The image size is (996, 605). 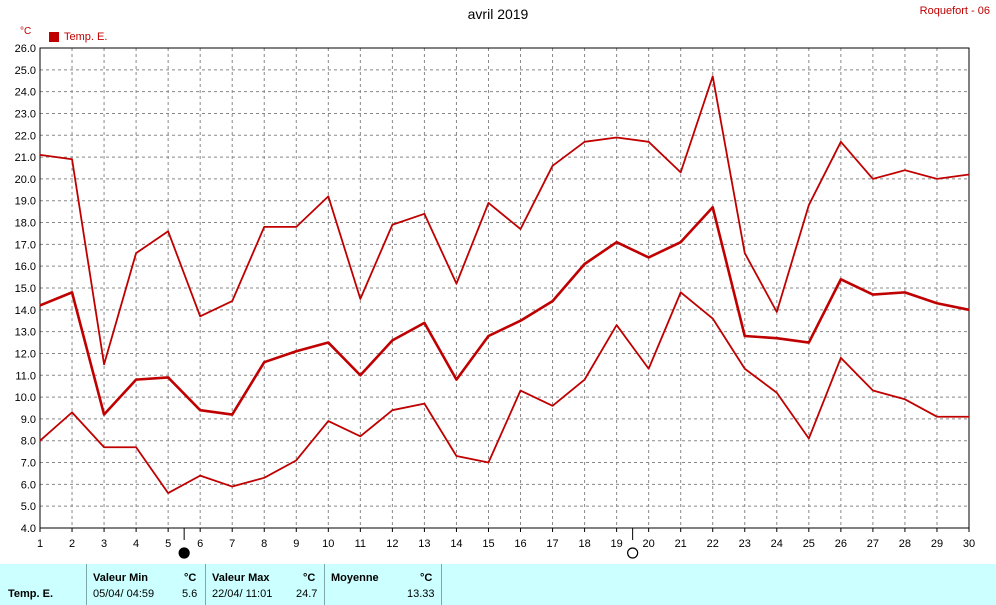 What do you see at coordinates (296, 544) in the screenshot?
I see `x-tick-label: 9` at bounding box center [296, 544].